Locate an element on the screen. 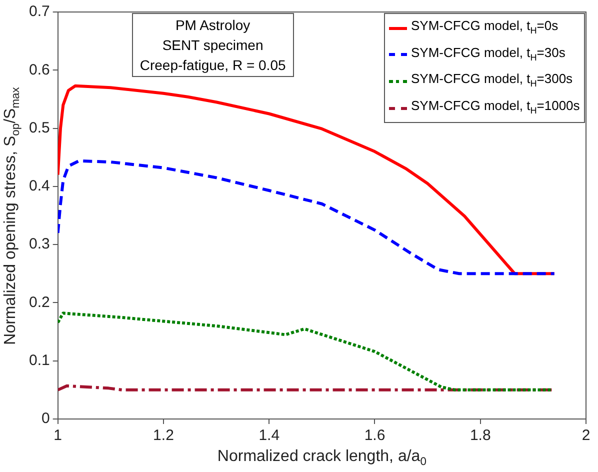 The image size is (598, 472). legend-label: SYM-CFCG model, t$_{H}$=30s is located at coordinates (488, 54).